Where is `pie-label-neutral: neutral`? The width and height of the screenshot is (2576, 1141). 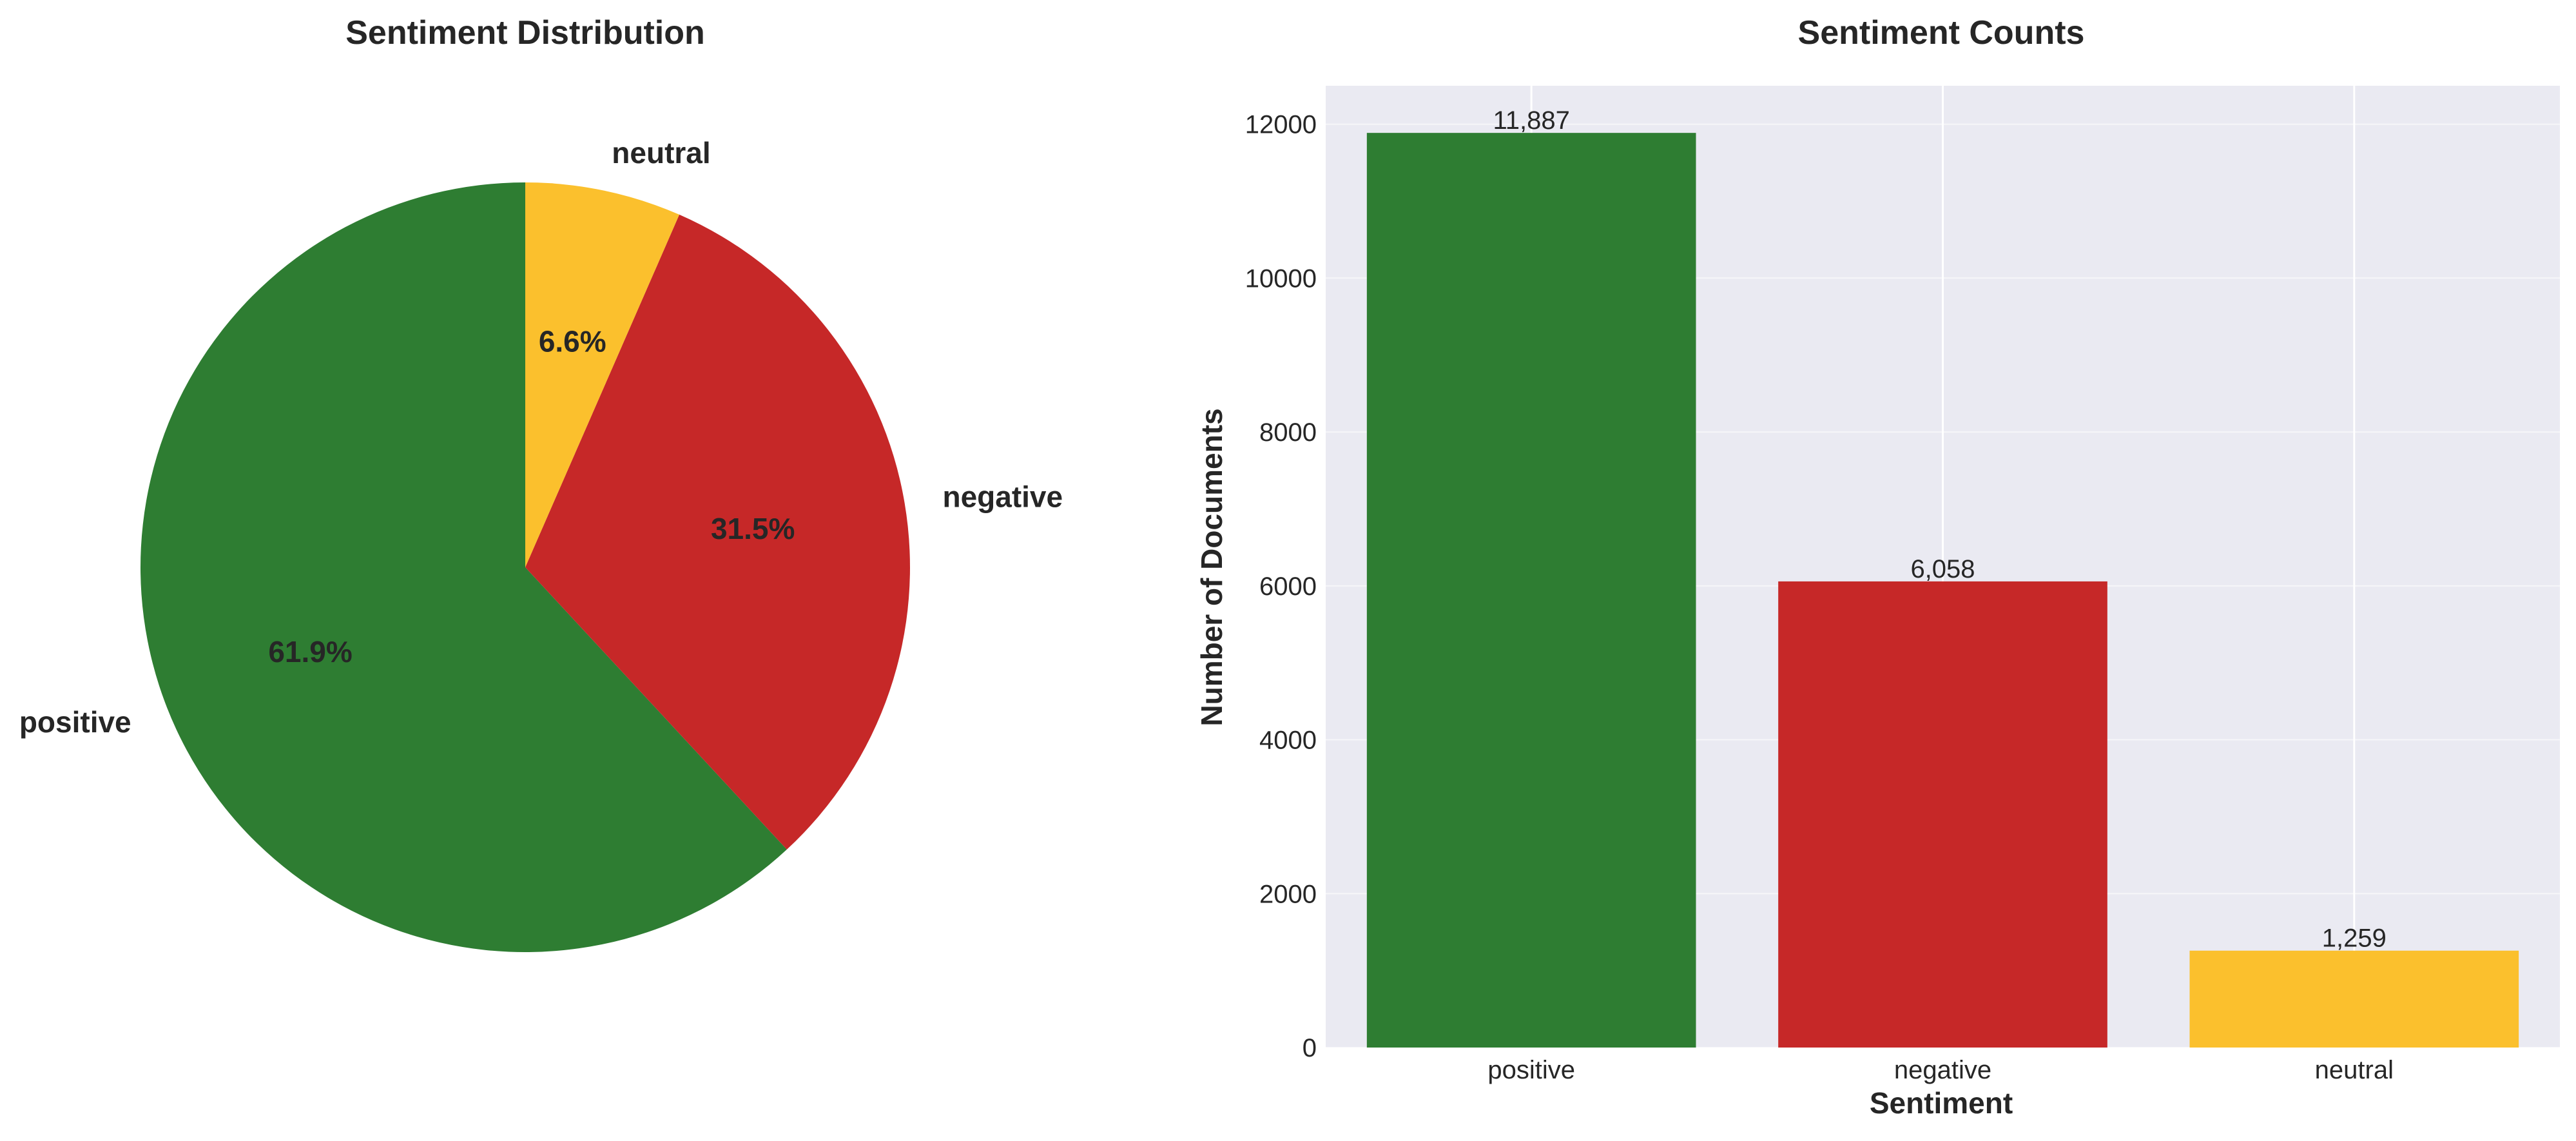
pie-label-neutral: neutral is located at coordinates (661, 153).